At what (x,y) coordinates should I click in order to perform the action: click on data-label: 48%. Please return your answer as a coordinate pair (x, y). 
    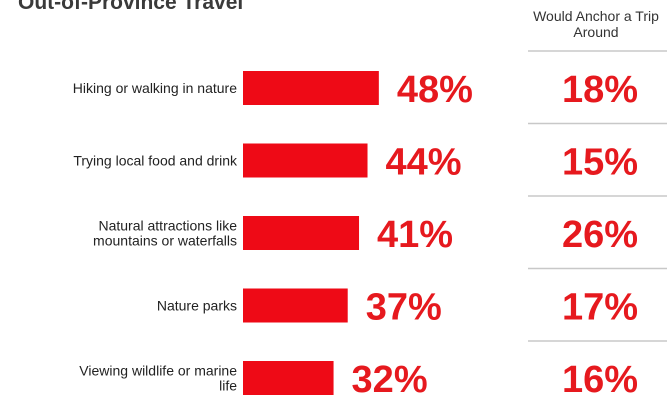
    Looking at the image, I should click on (435, 90).